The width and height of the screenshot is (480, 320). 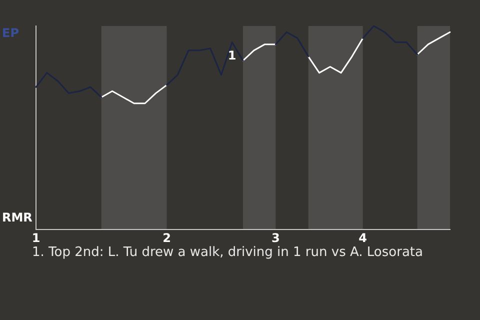 I want to click on text: RMR, so click(x=17, y=217).